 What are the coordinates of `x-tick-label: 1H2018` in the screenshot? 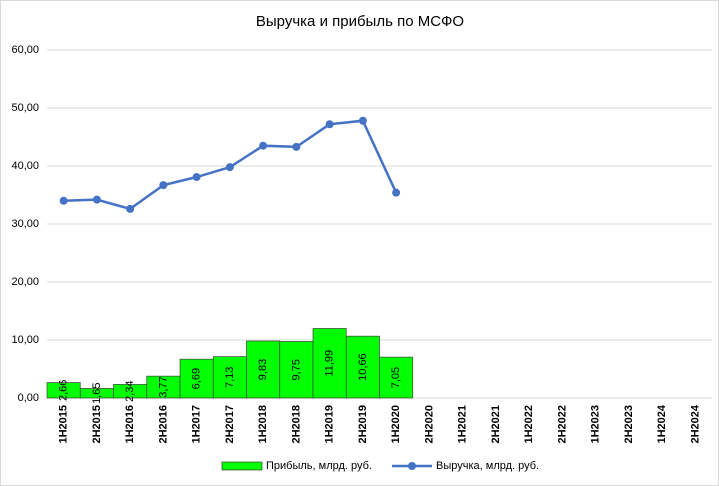 It's located at (263, 424).